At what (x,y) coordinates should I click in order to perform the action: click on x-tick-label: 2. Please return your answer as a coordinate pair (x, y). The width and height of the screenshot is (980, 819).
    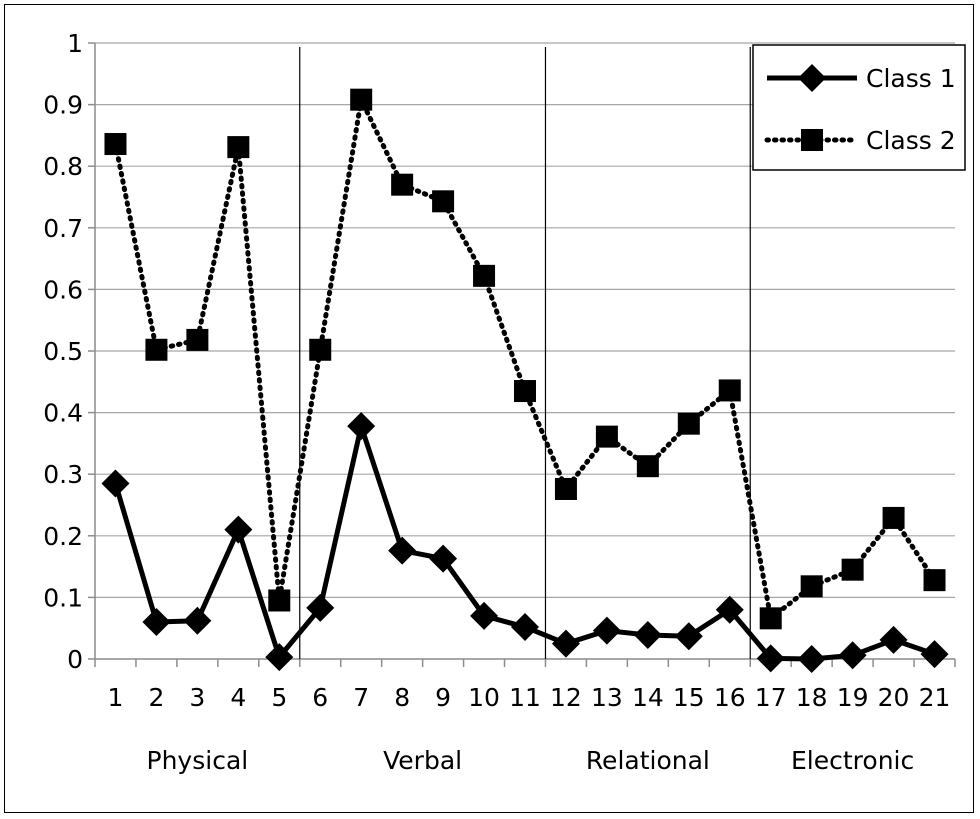
    Looking at the image, I should click on (156, 697).